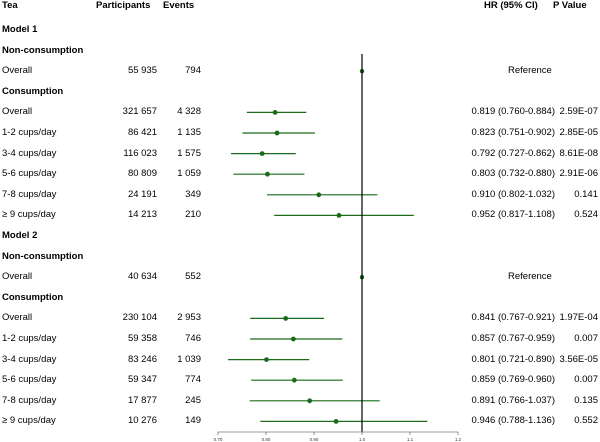 The height and width of the screenshot is (442, 600). What do you see at coordinates (179, 5) in the screenshot?
I see `header-events: Events` at bounding box center [179, 5].